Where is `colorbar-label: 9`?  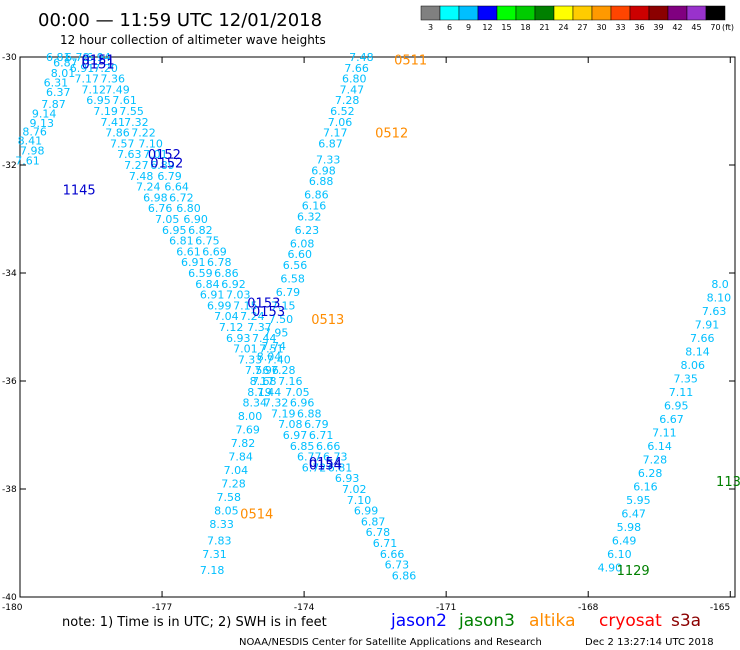
colorbar-label: 9 is located at coordinates (468, 27).